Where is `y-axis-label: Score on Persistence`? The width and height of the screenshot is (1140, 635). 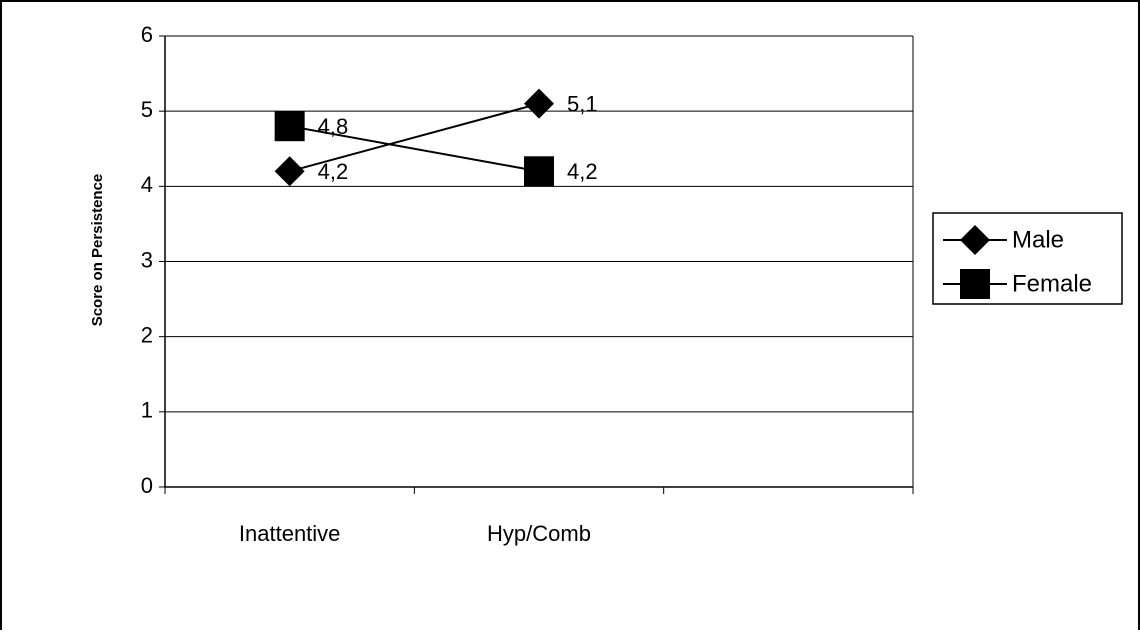
y-axis-label: Score on Persistence is located at coordinates (97, 250).